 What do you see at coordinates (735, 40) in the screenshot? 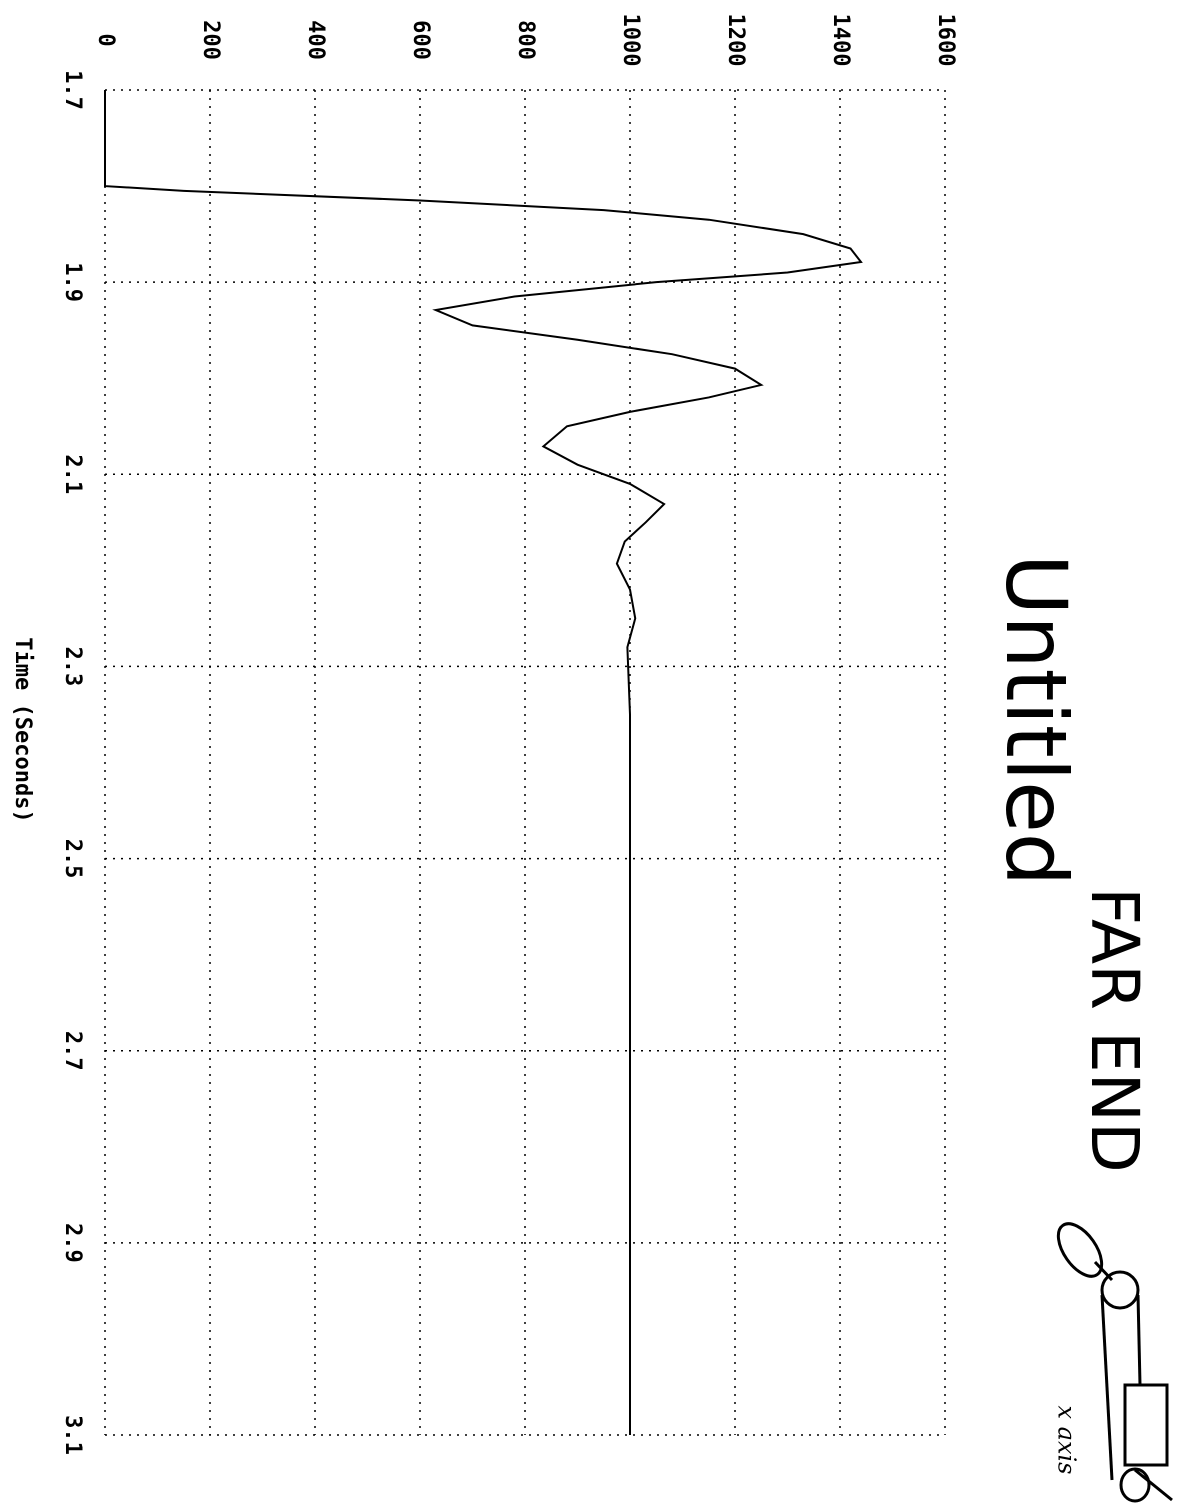
I see `y-tick-label: 1200` at bounding box center [735, 40].